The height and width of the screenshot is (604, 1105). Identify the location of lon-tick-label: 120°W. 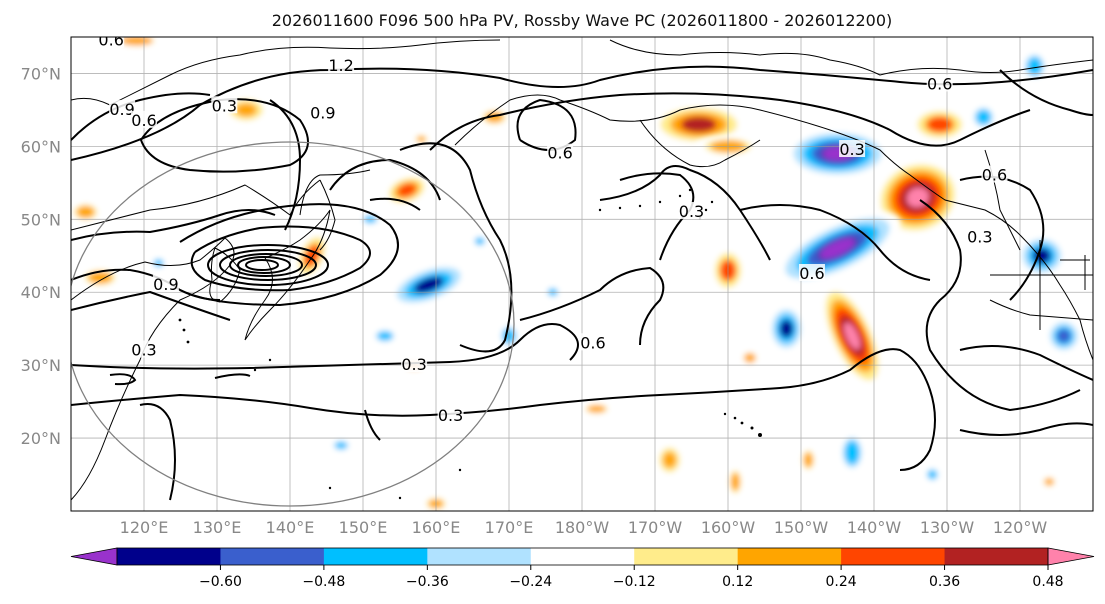
(1020, 527).